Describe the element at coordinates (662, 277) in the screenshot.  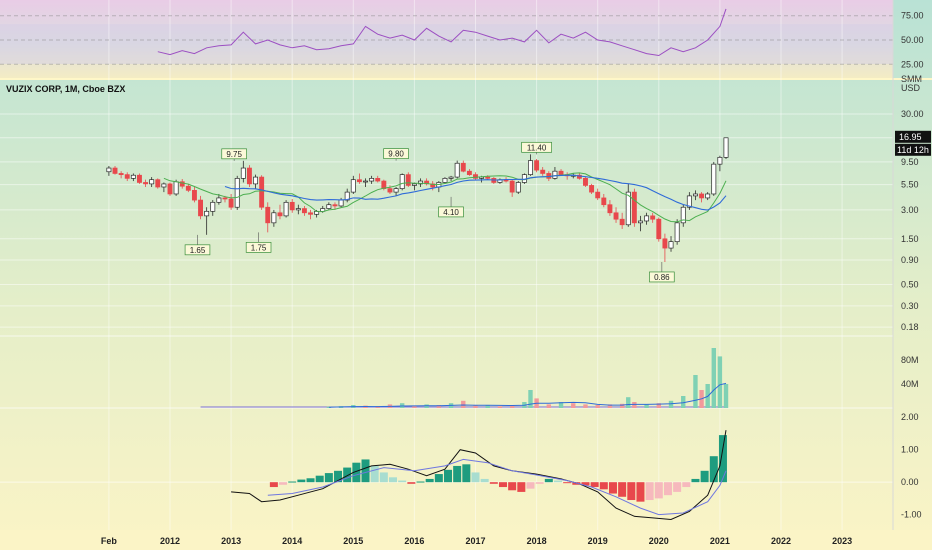
I see `annotation-label: 0.86` at that location.